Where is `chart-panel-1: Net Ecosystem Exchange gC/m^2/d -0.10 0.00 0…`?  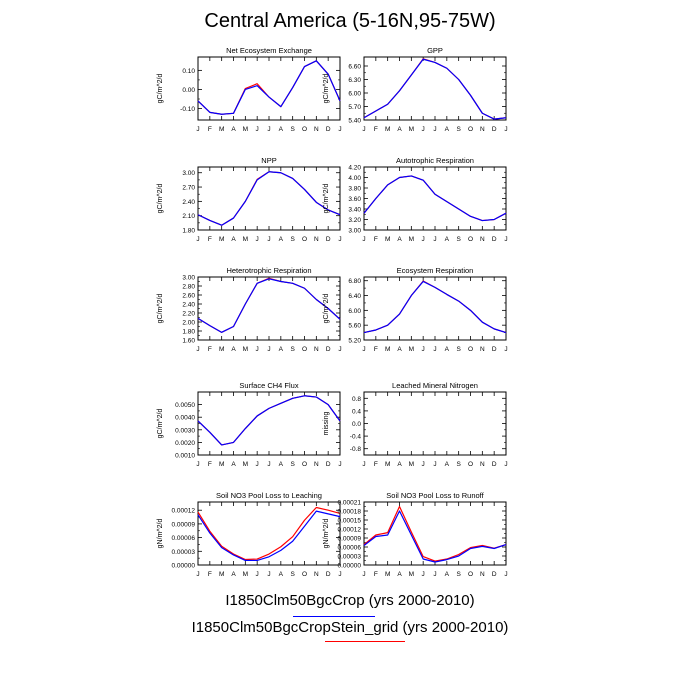 chart-panel-1: Net Ecosystem Exchange gC/m^2/d -0.10 0.00 0… is located at coordinates (249, 89).